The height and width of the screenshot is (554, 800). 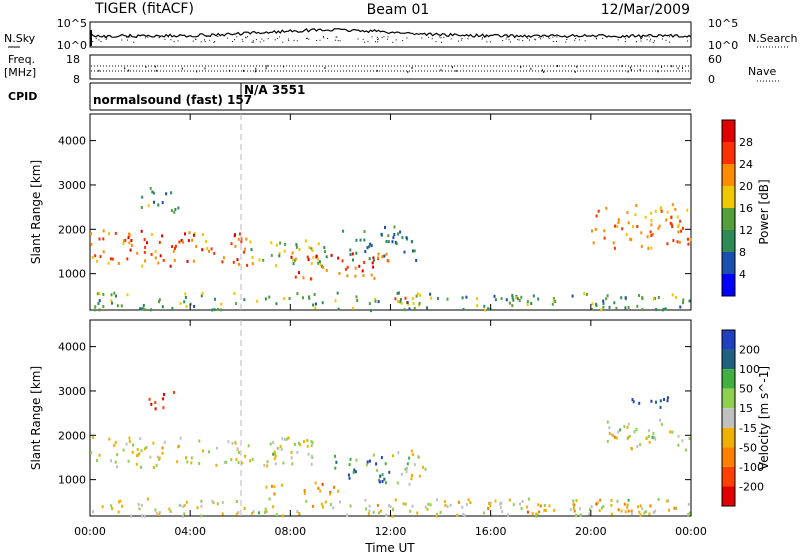 I want to click on colorbar-tick-label: 15, so click(x=746, y=408).